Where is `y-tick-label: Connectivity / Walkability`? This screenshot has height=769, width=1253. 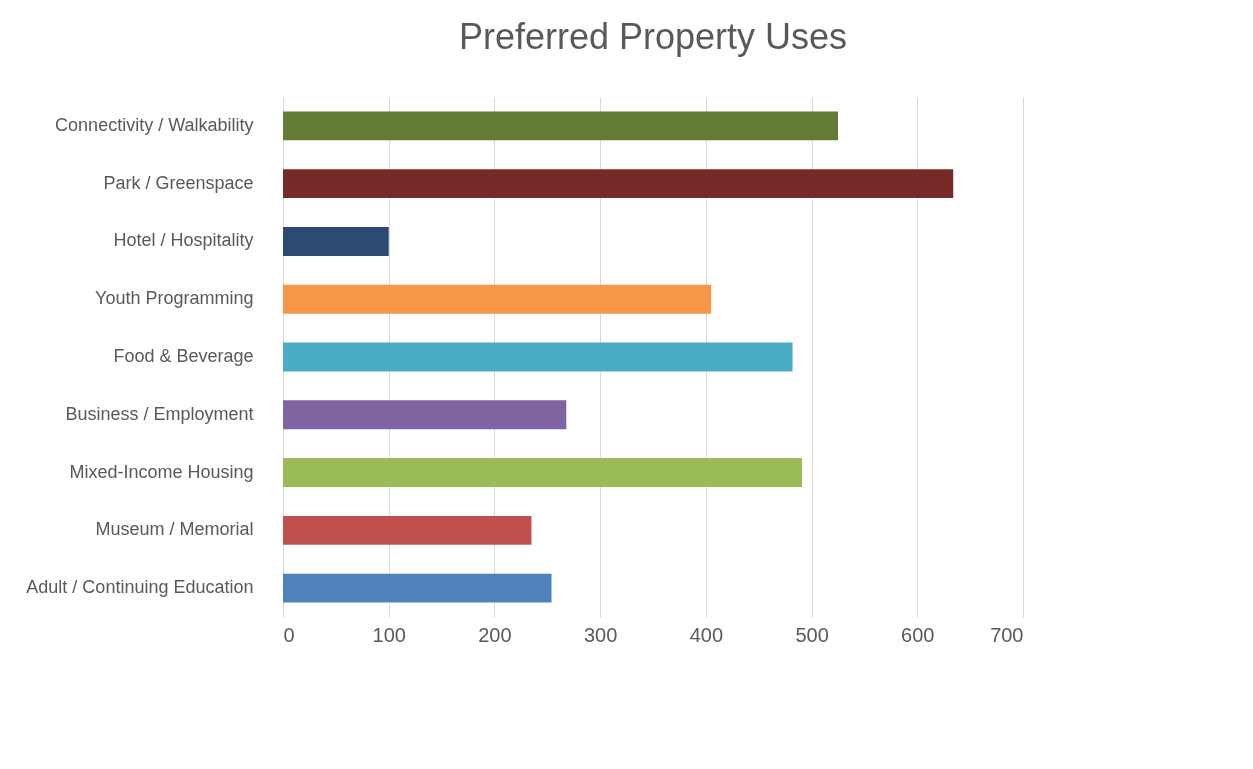
y-tick-label: Connectivity / Walkability is located at coordinates (154, 124).